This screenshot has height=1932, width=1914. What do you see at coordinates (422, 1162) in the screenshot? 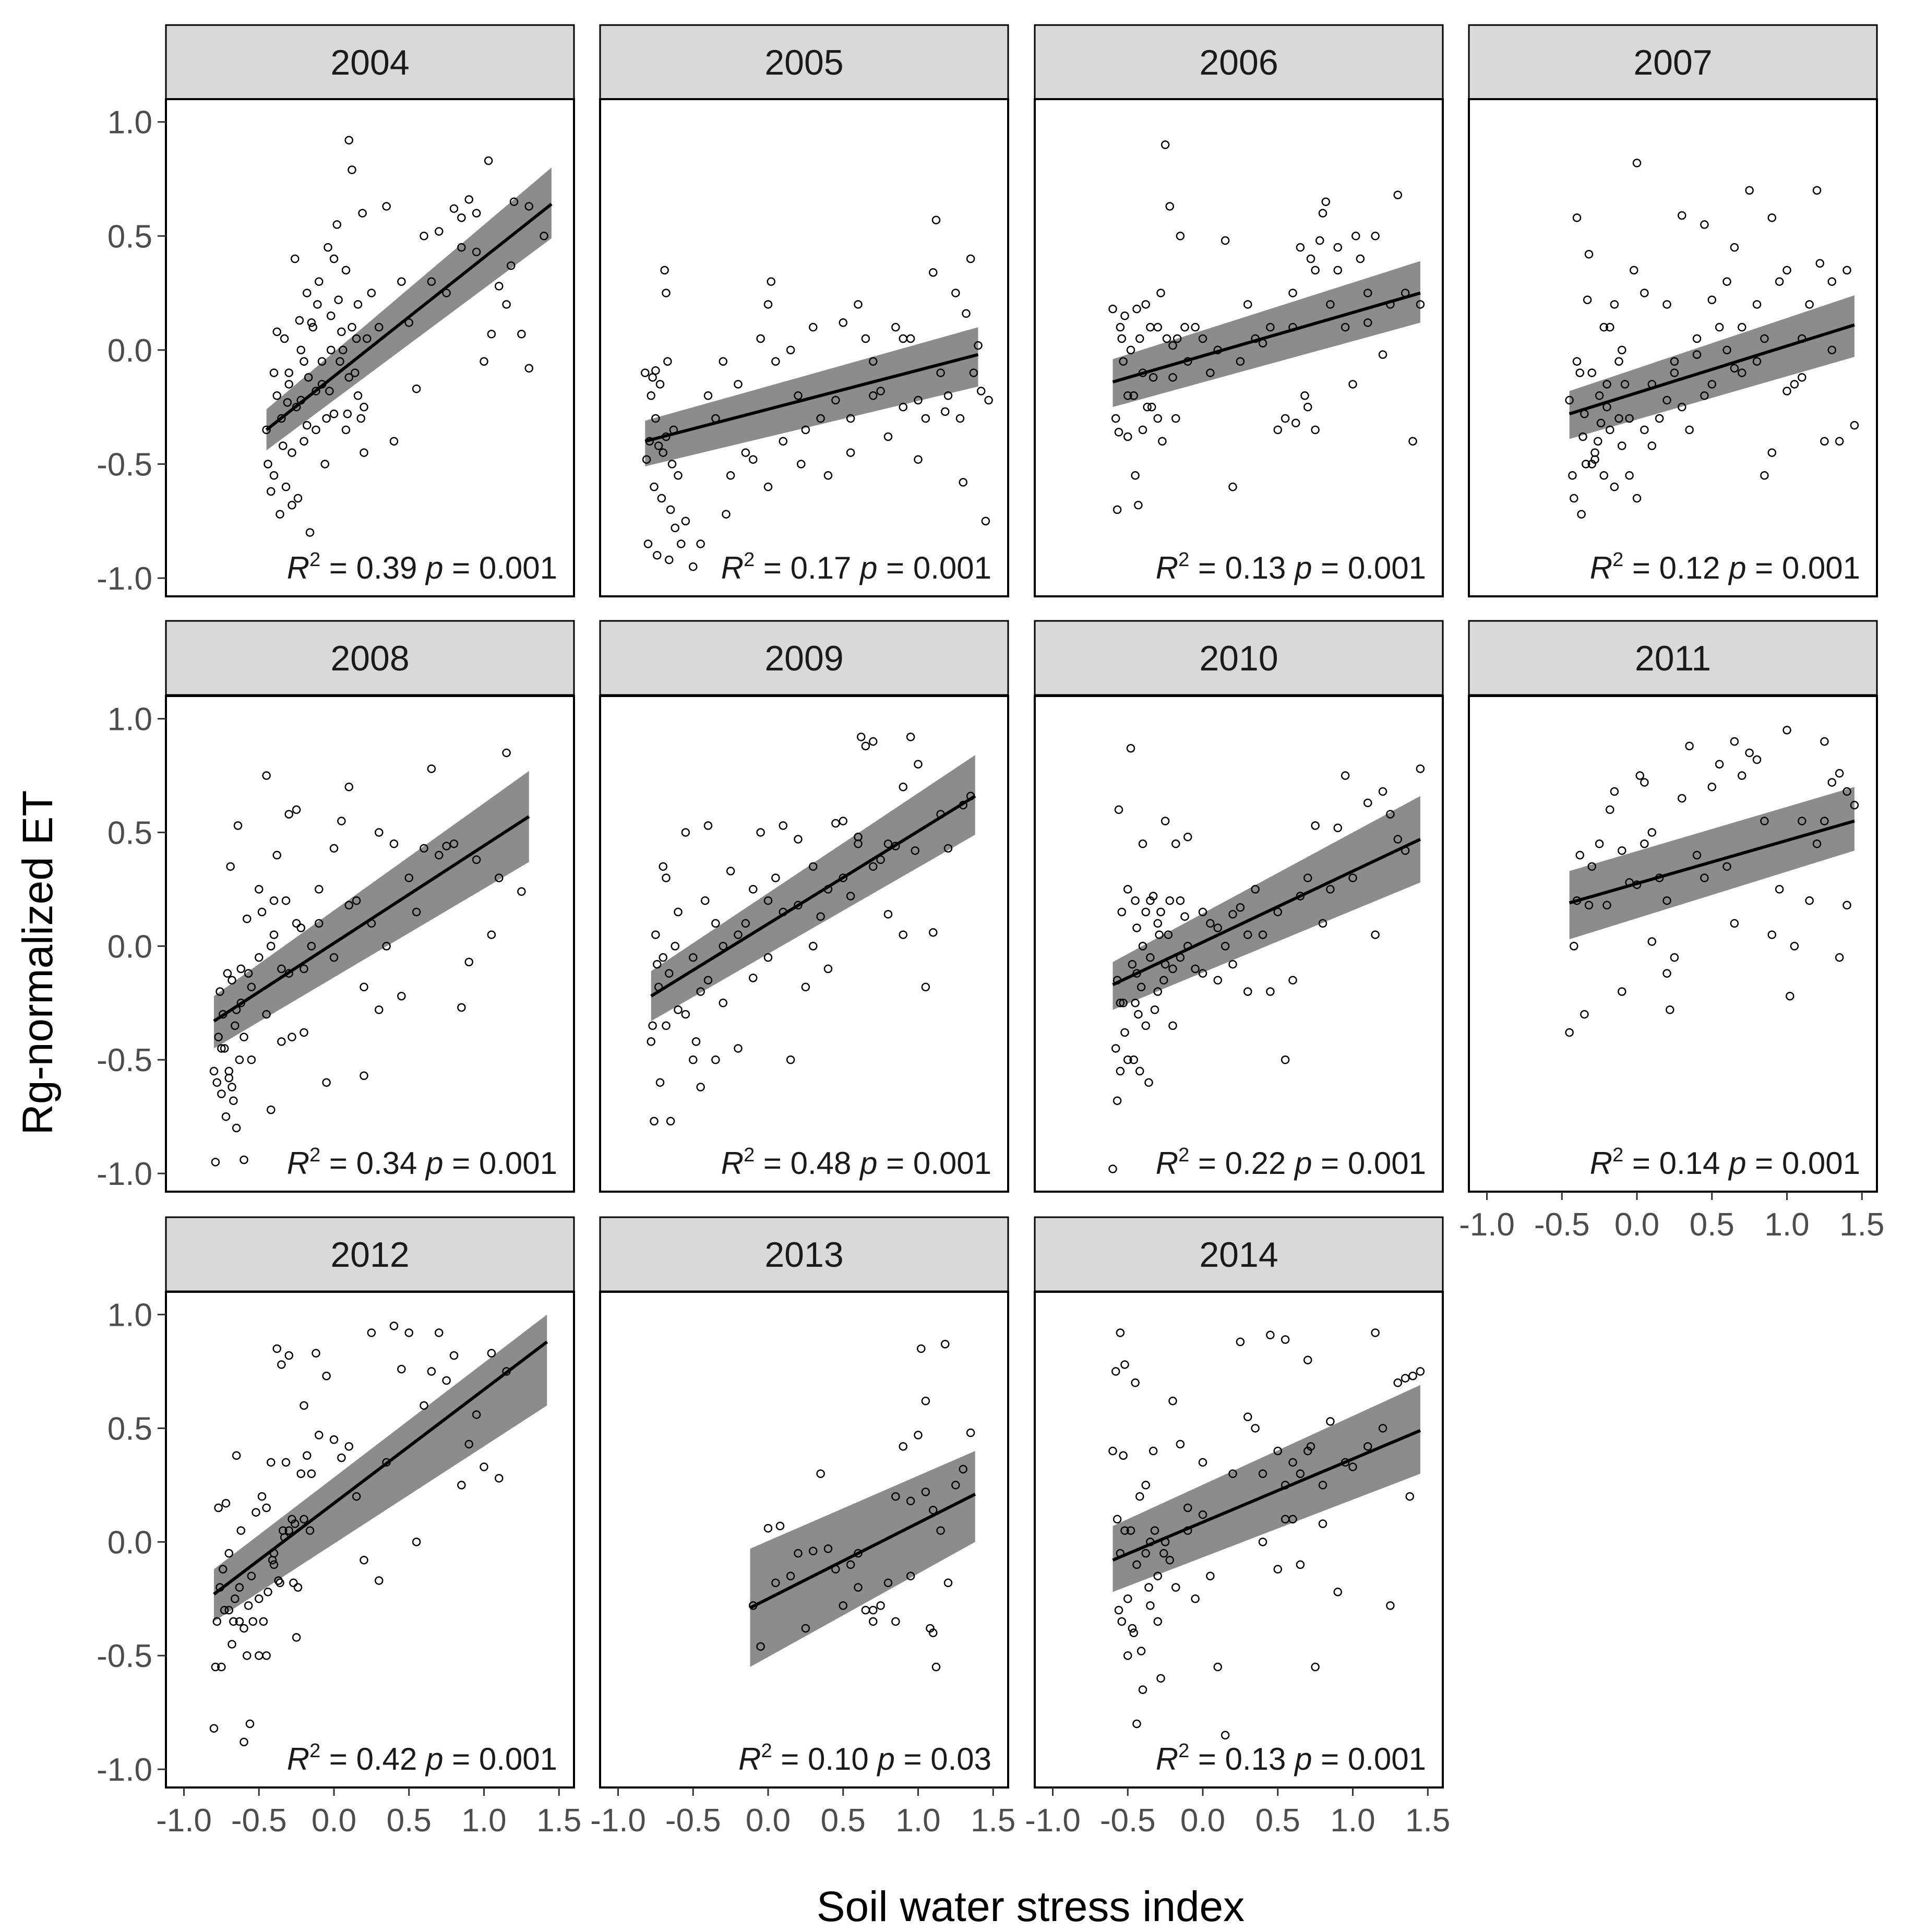
I see `stats-annotation-2008: R2 = 0.34 p = 0.001` at bounding box center [422, 1162].